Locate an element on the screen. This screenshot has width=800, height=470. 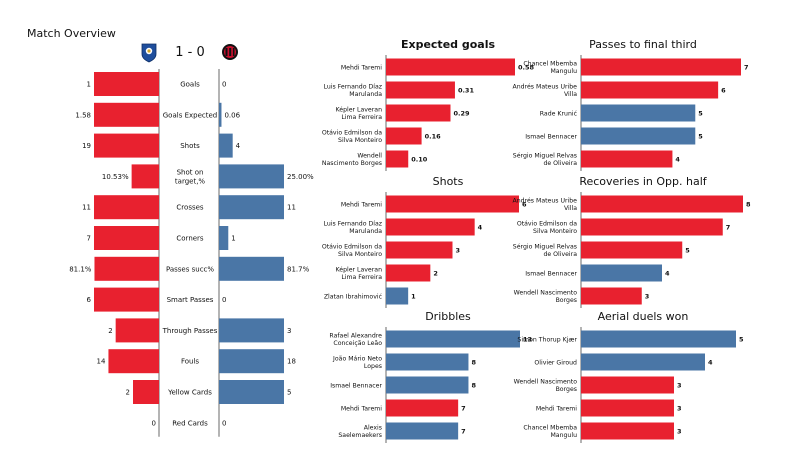
overview-category-label: Shot on target,% is located at coordinates (190, 176).